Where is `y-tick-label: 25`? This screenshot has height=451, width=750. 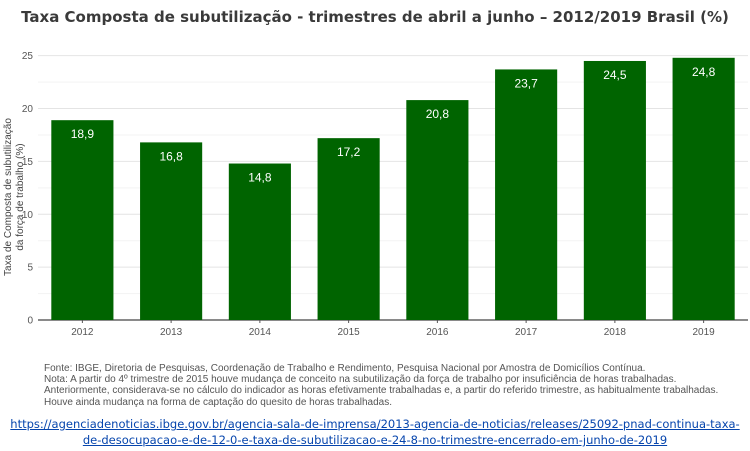 y-tick-label: 25 is located at coordinates (28, 56).